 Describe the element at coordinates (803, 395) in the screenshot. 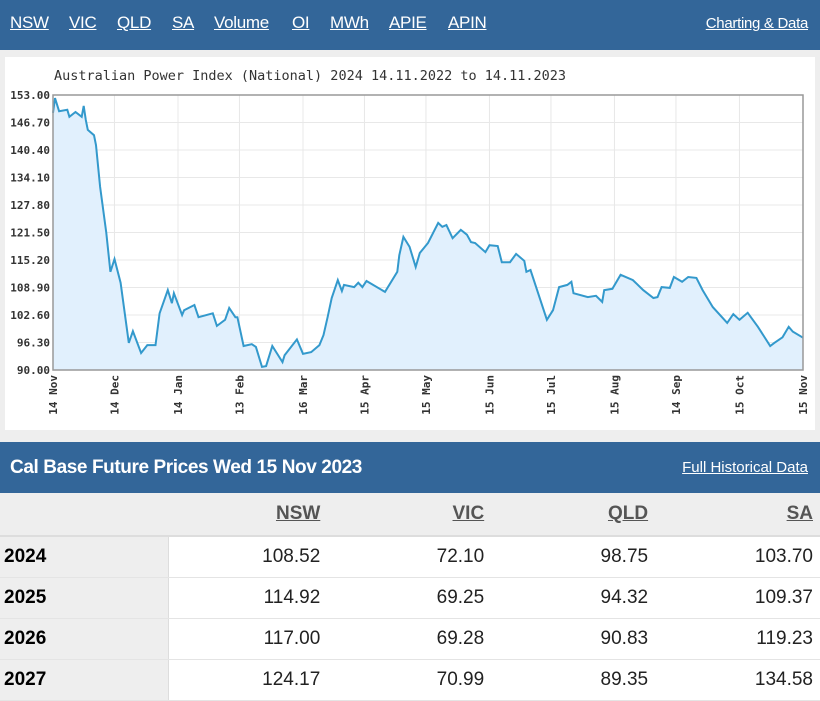

I see `x-tick-label: 15 Nov` at that location.